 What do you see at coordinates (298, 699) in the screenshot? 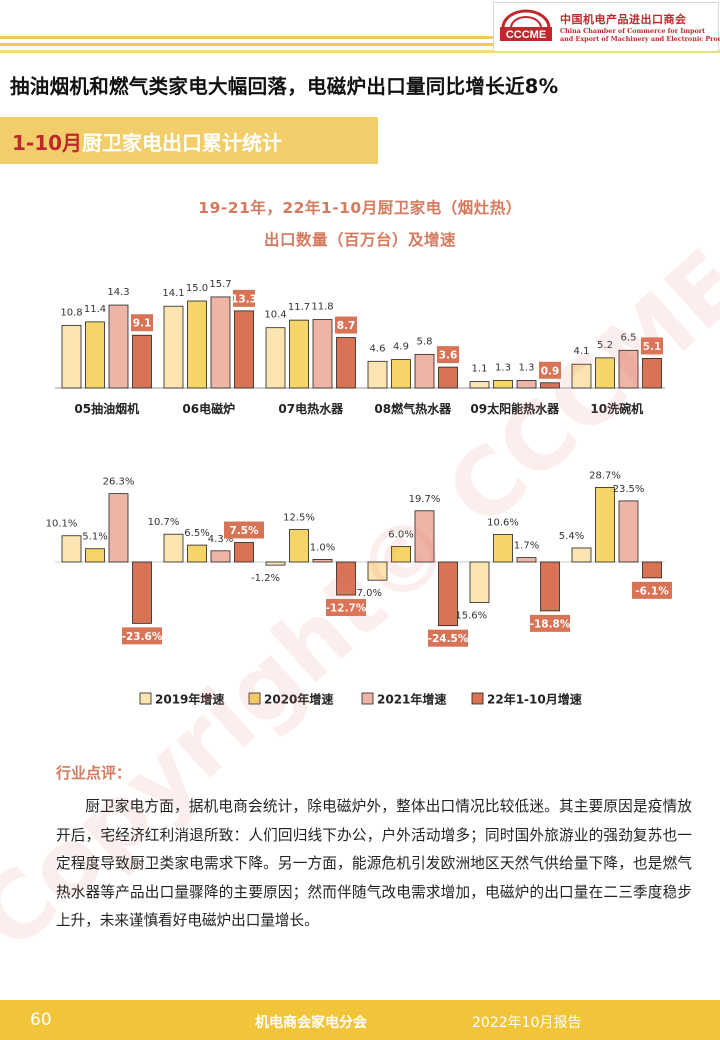
I see `legend-label: 2020年增速` at bounding box center [298, 699].